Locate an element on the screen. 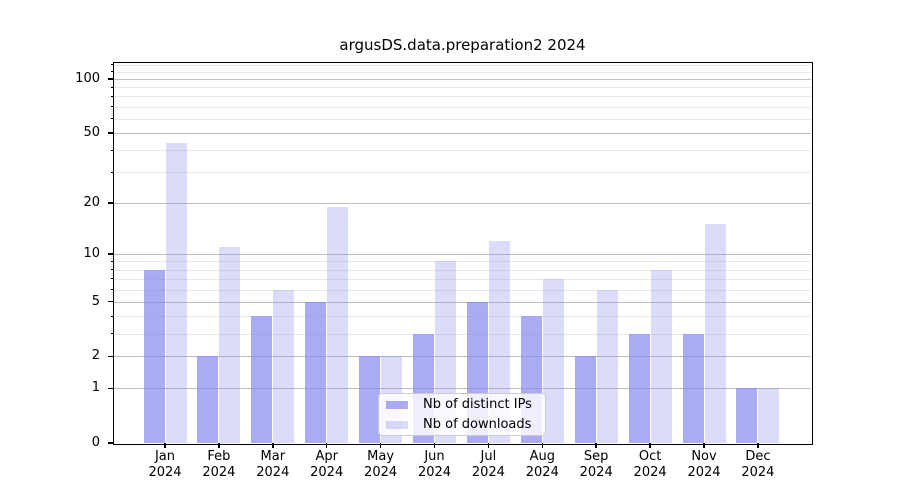 The height and width of the screenshot is (500, 900). x-tick-label-Feb: Feb 2024 is located at coordinates (219, 464).